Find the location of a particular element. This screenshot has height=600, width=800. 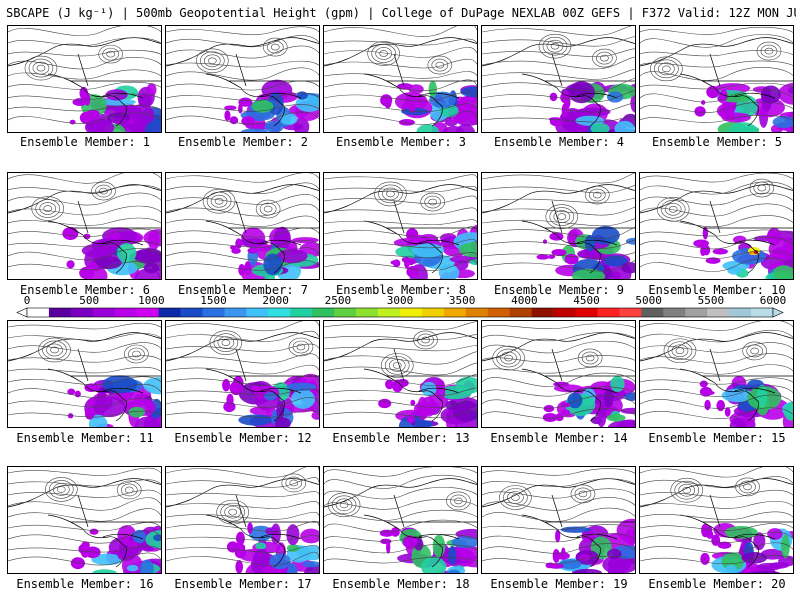

ensemble-map-panel is located at coordinates (558, 374).